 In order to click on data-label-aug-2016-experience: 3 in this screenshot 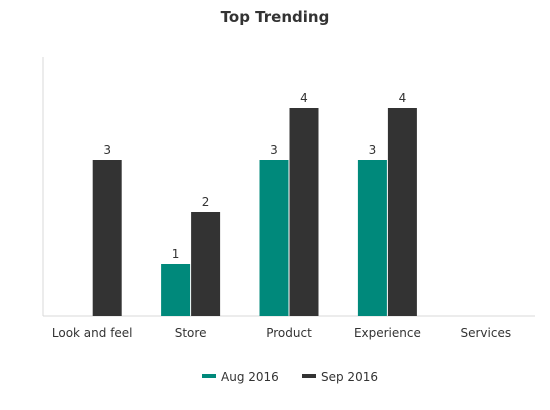, I will do `click(373, 150)`.